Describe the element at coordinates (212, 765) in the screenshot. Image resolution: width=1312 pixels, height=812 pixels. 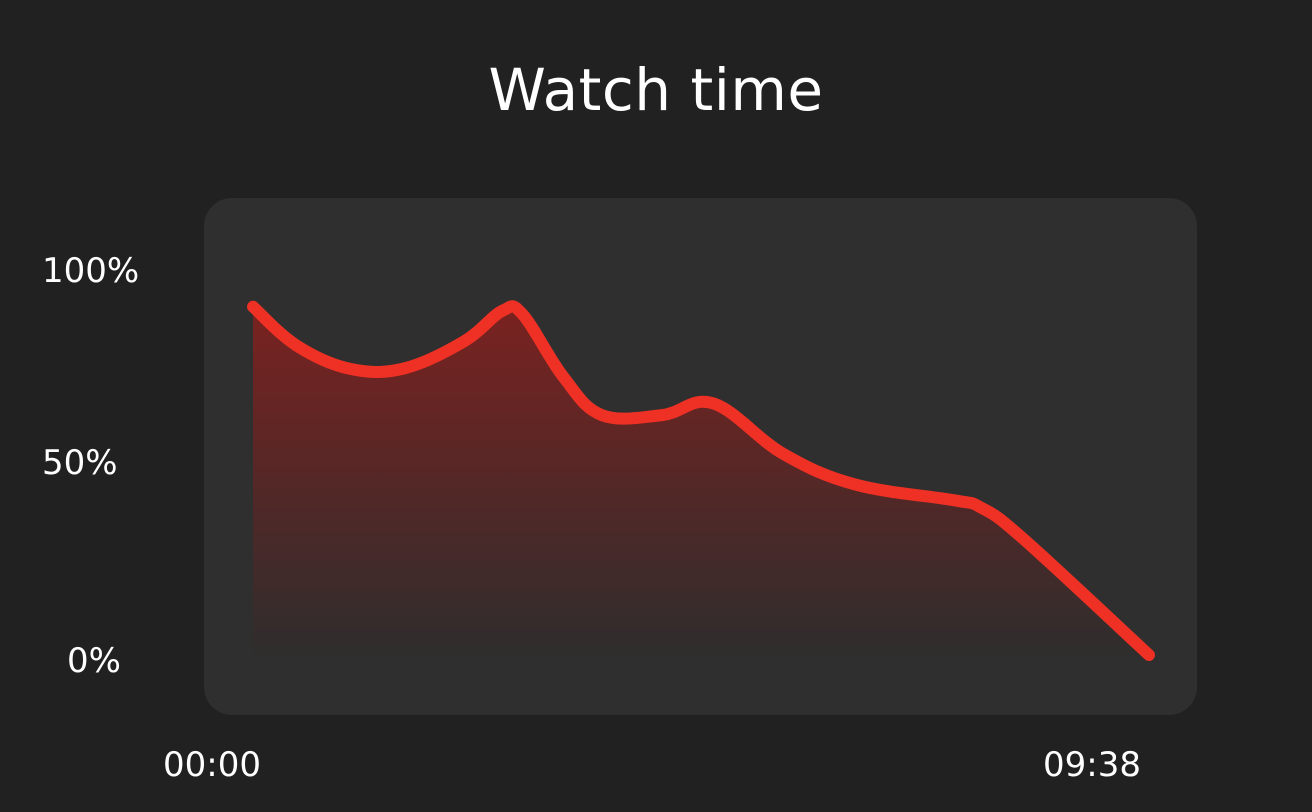
I see `x-tick-label-start: 00:00` at that location.